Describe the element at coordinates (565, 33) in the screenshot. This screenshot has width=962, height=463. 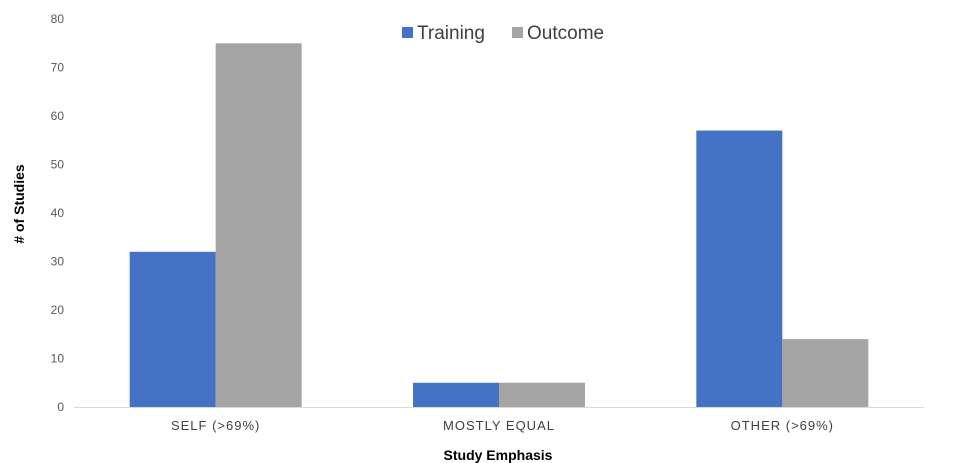
I see `legend-label-outcome: Outcome` at that location.